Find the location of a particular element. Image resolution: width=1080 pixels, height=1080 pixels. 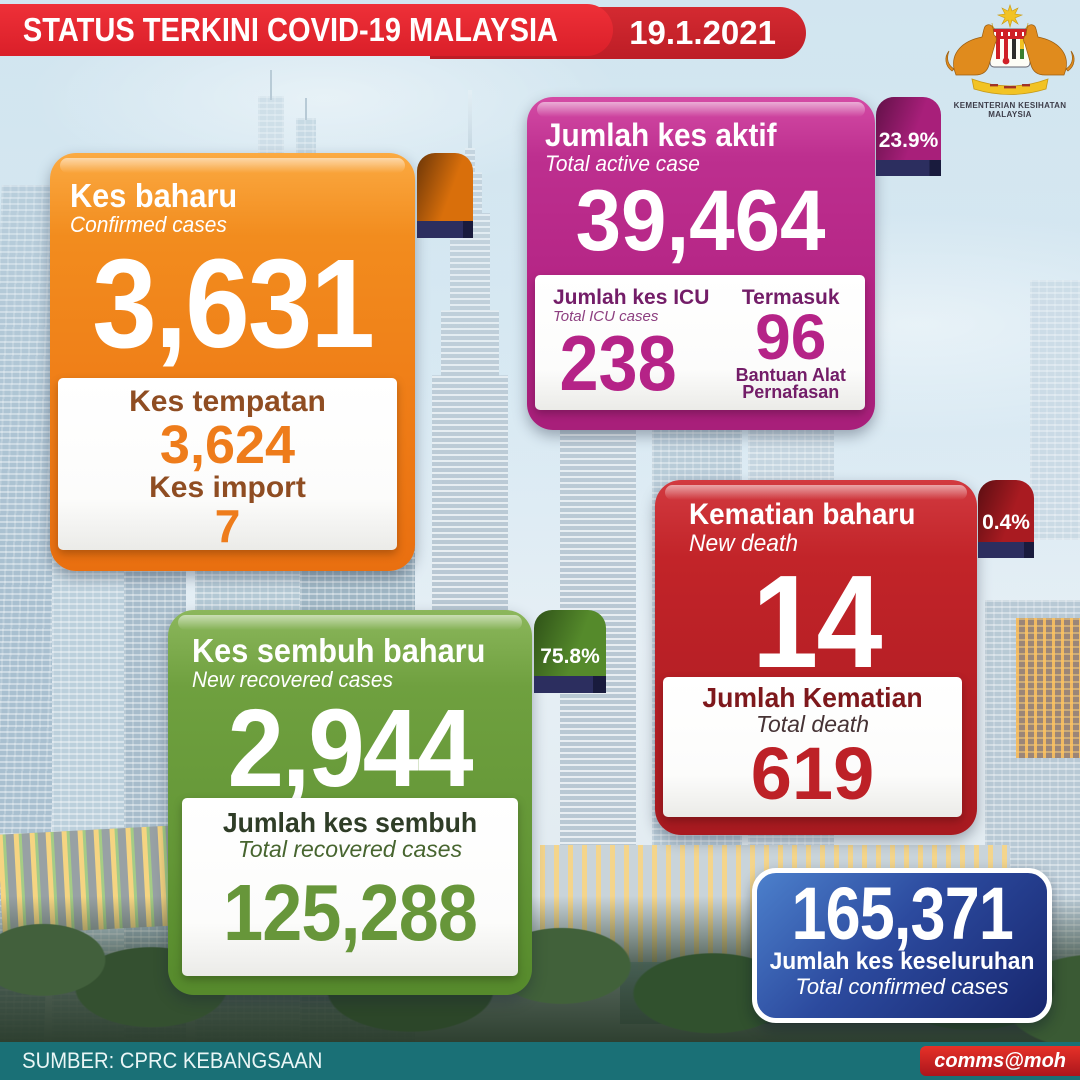

page-fold-tab: 23.9% is located at coordinates (908, 136).